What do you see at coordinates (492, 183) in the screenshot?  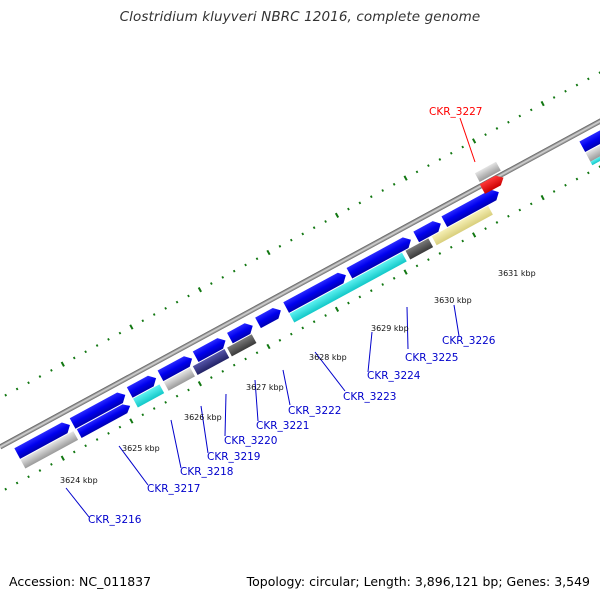 I see `cds-highlight` at bounding box center [492, 183].